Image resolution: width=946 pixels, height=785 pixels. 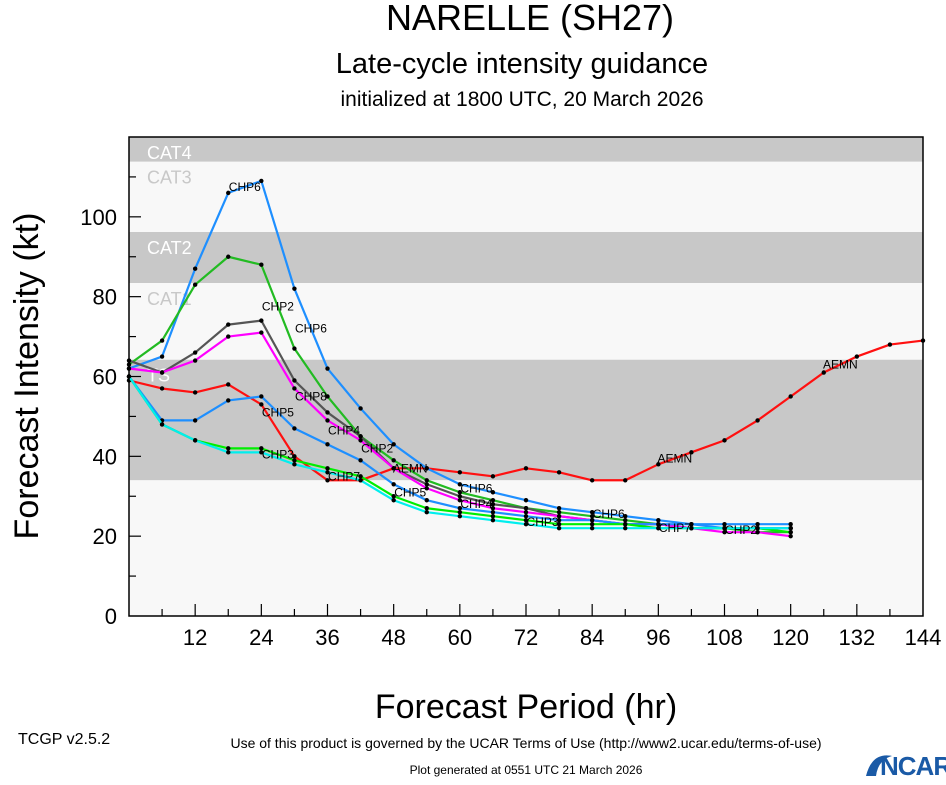 What do you see at coordinates (526, 770) in the screenshot?
I see `footer-generated: Plot generated at 0551 UTC 21 March 2026` at bounding box center [526, 770].